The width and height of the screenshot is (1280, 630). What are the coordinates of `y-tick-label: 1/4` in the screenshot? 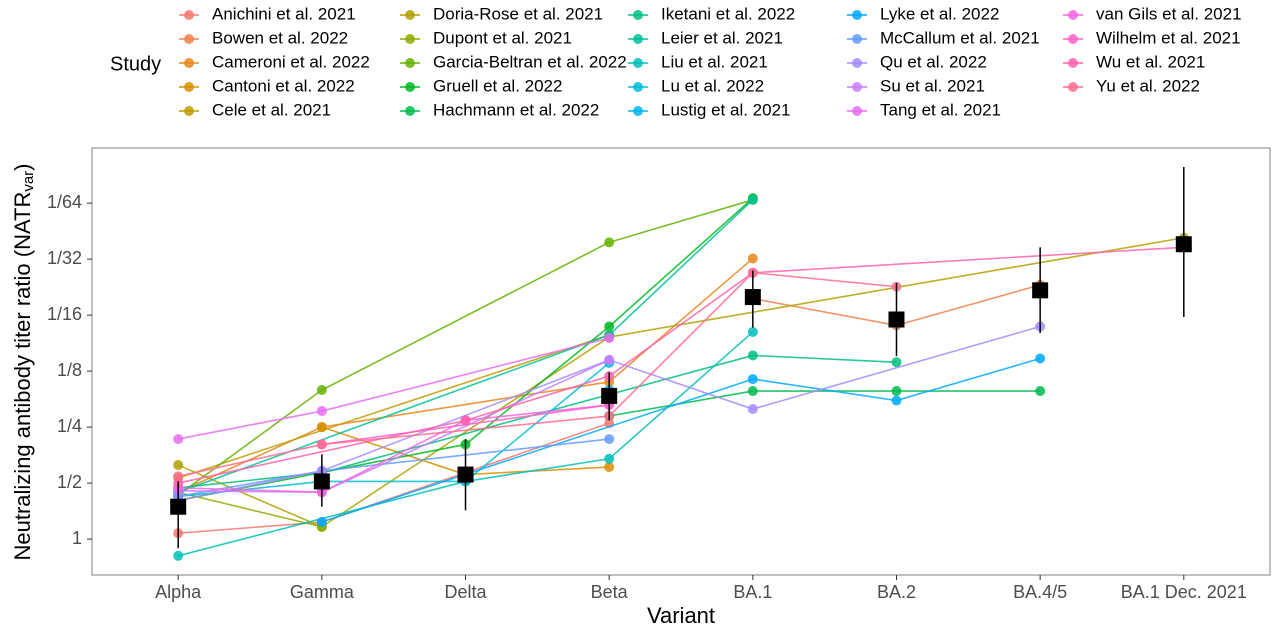 It's located at (69, 426).